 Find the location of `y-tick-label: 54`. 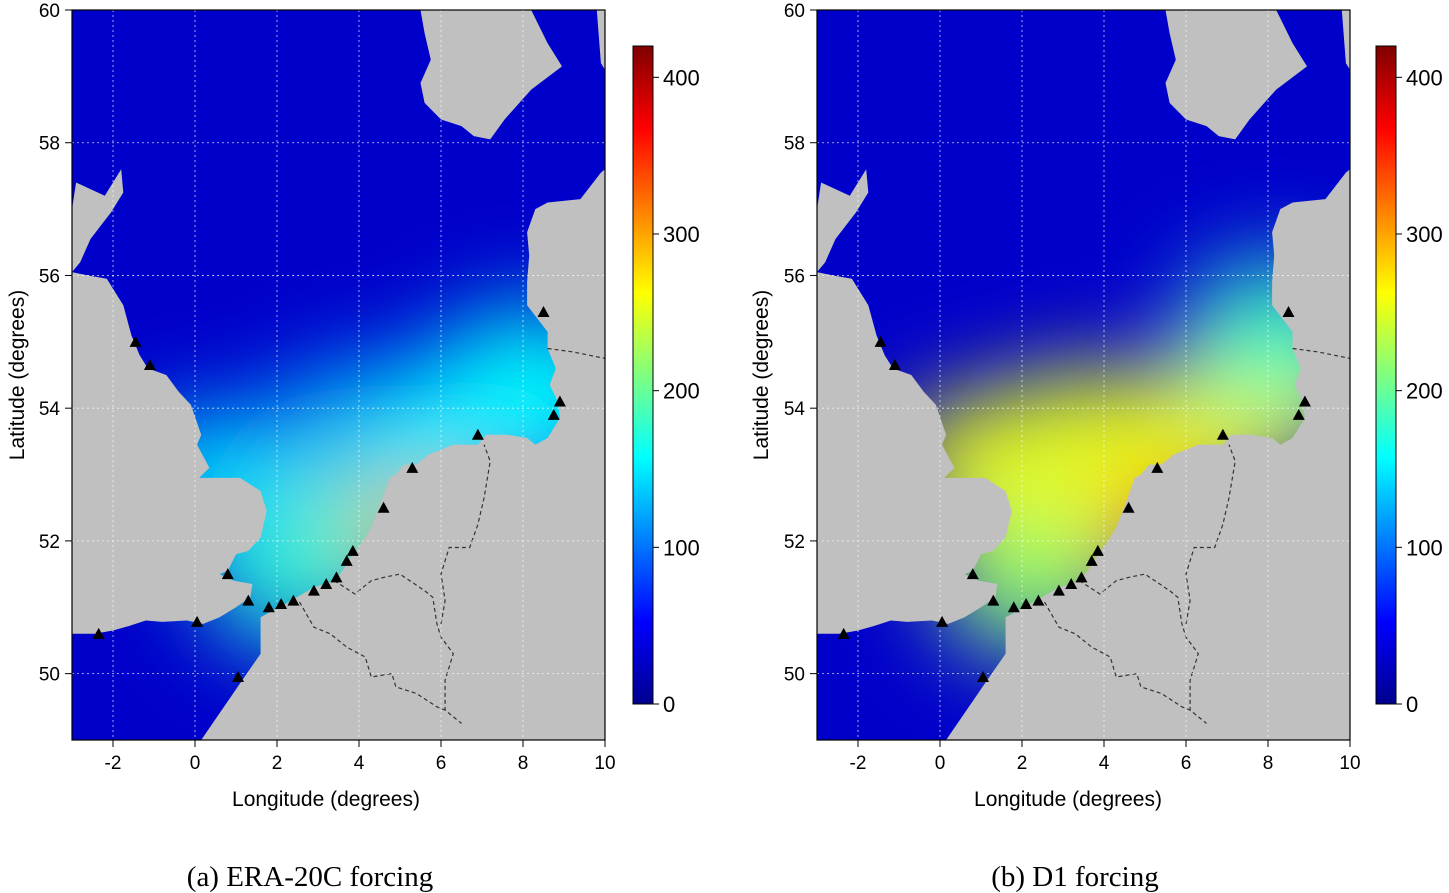

y-tick-label: 54 is located at coordinates (795, 409).